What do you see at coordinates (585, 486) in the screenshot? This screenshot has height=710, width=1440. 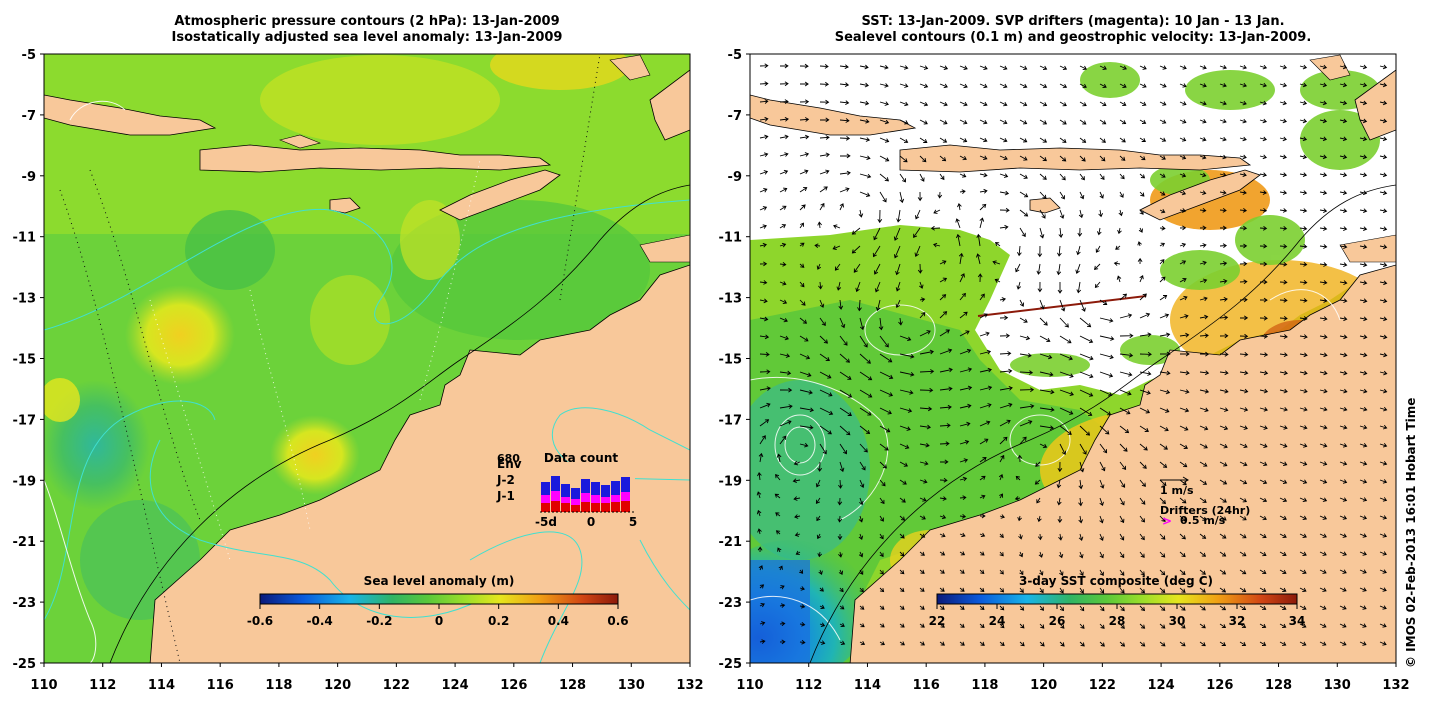 I see `data-count-bar-env` at bounding box center [585, 486].